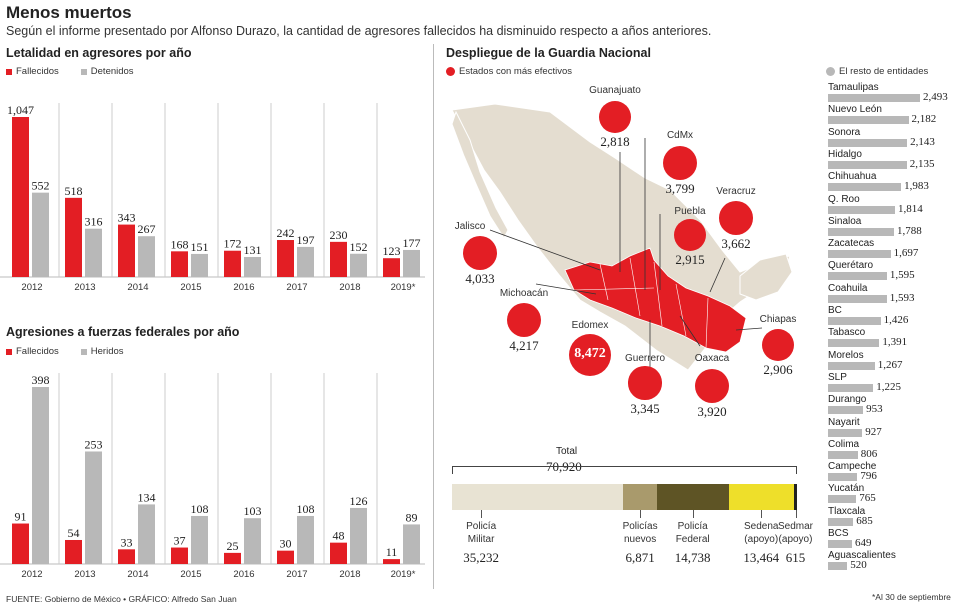 The image size is (958, 607). What do you see at coordinates (83, 71) in the screenshot?
I see `legend-gray-swatch` at bounding box center [83, 71].